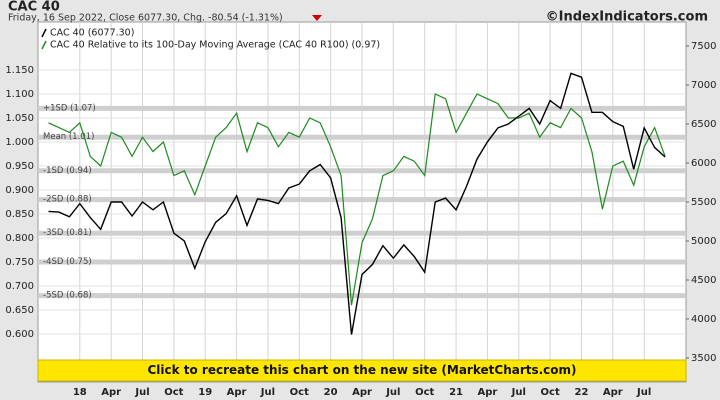  I want to click on down-arrow, so click(317, 18).